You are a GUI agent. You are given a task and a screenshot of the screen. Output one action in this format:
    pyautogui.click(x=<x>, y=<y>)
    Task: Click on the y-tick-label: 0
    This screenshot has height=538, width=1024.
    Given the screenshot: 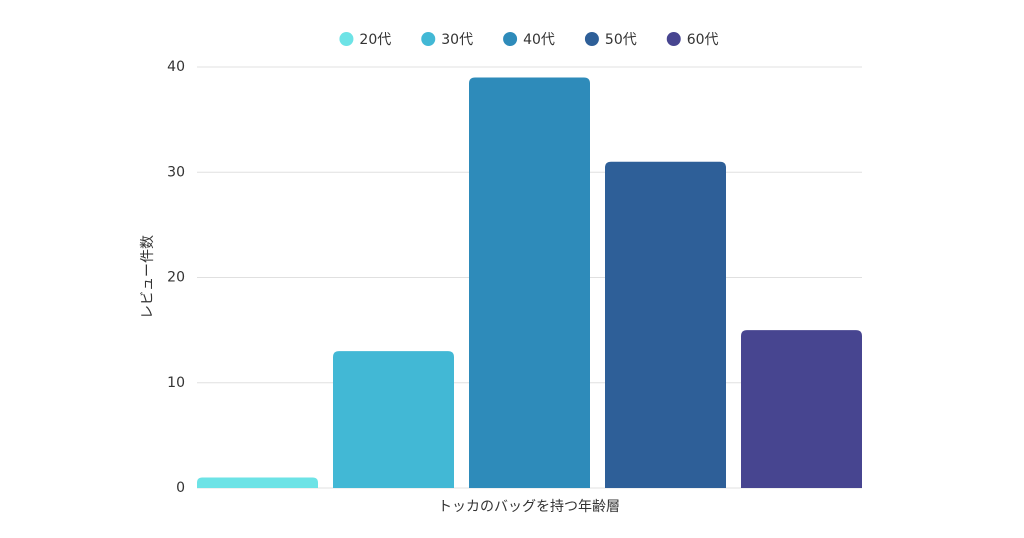 What is the action you would take?
    pyautogui.click(x=180, y=488)
    